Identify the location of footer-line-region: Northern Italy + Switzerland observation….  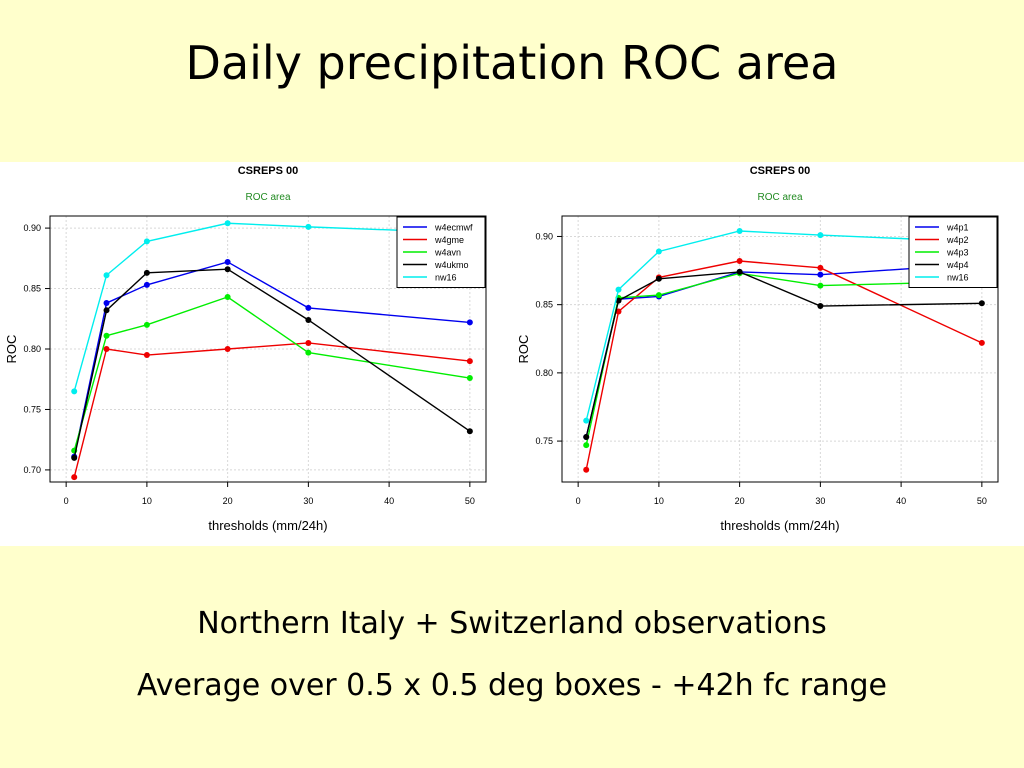
(512, 623).